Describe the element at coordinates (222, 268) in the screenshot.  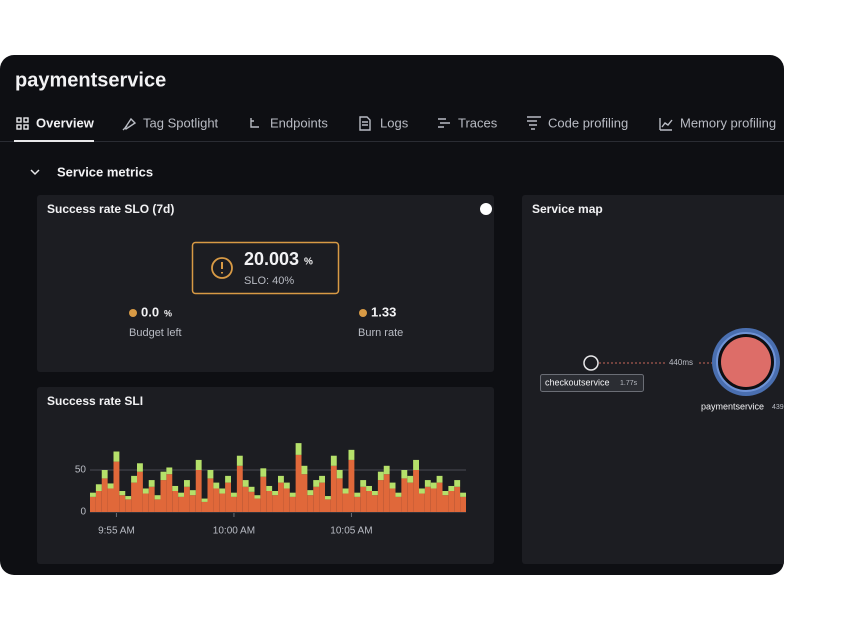
I see `warning-icon` at that location.